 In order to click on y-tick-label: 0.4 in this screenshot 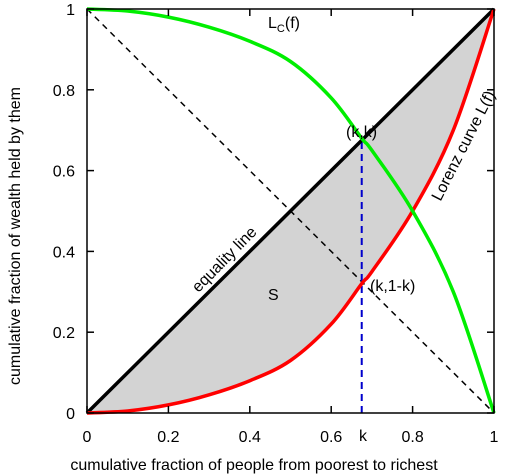, I will do `click(64, 252)`.